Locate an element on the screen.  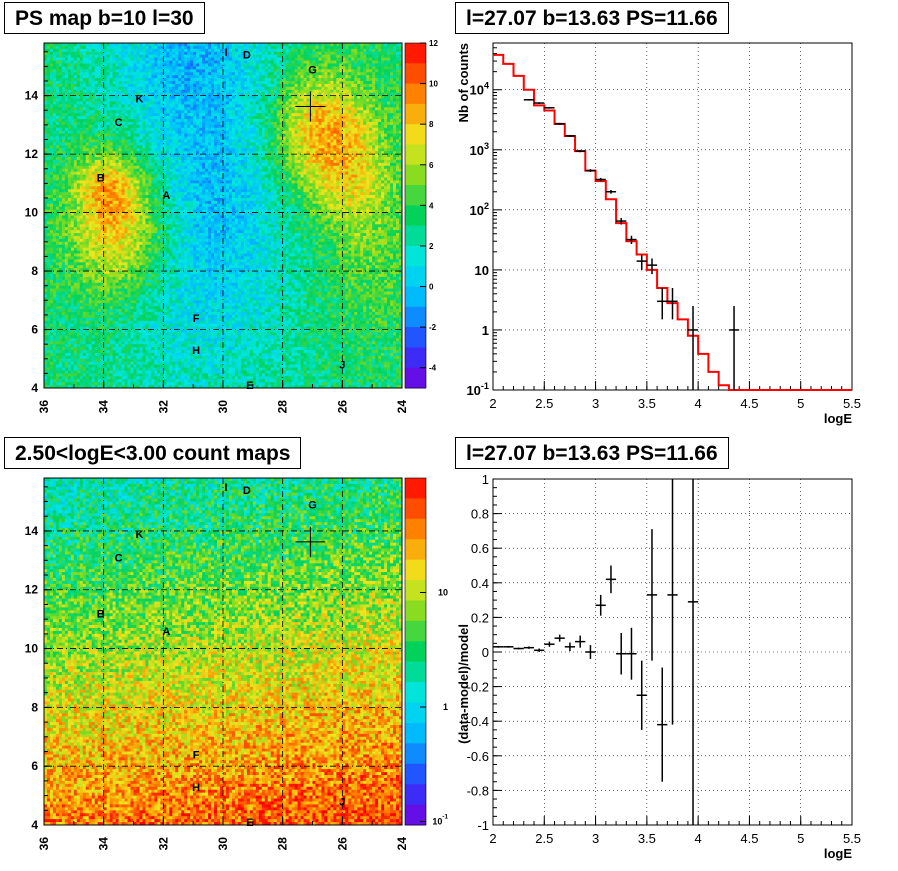
source-label: B is located at coordinates (101, 178).